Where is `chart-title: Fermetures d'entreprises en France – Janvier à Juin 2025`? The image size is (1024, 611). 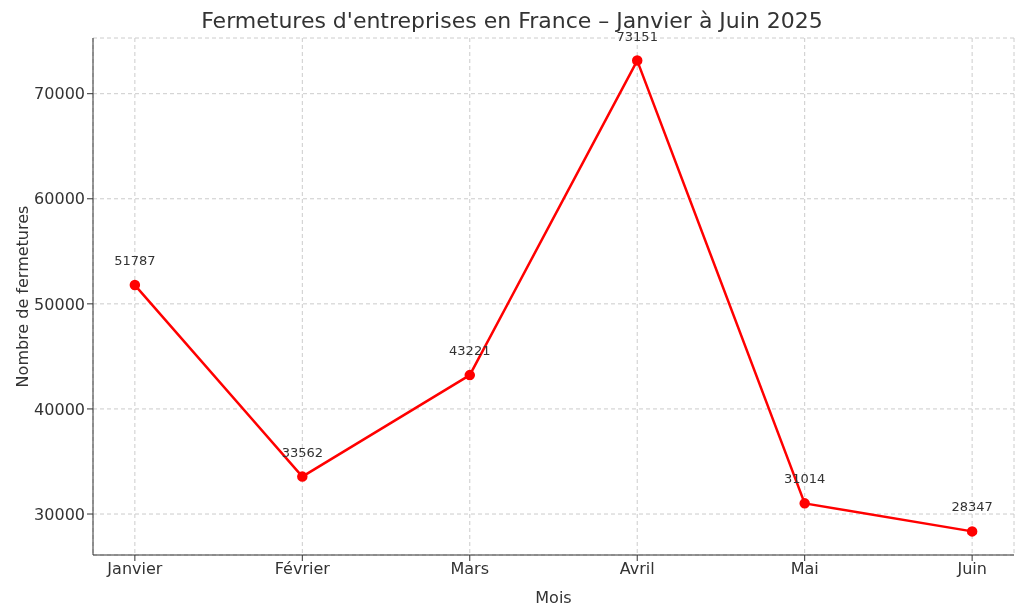 chart-title: Fermetures d'entreprises en France – Janvier à Juin 2025 is located at coordinates (512, 20).